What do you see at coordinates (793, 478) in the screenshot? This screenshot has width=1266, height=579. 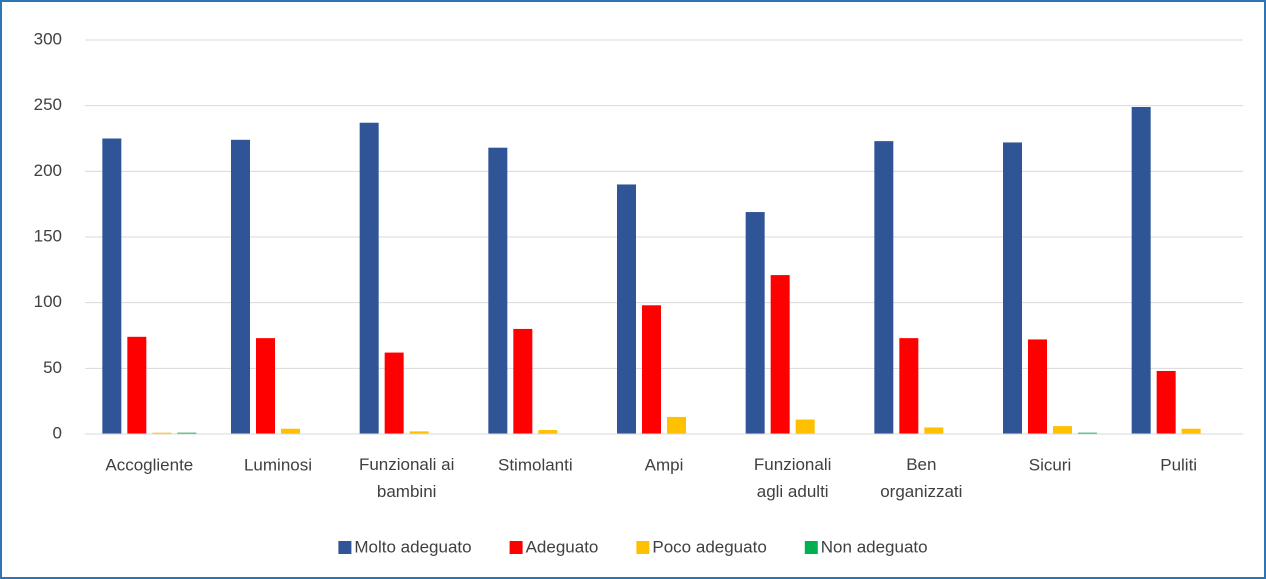 I see `x-tick-label: Funzionali agli adulti` at bounding box center [793, 478].